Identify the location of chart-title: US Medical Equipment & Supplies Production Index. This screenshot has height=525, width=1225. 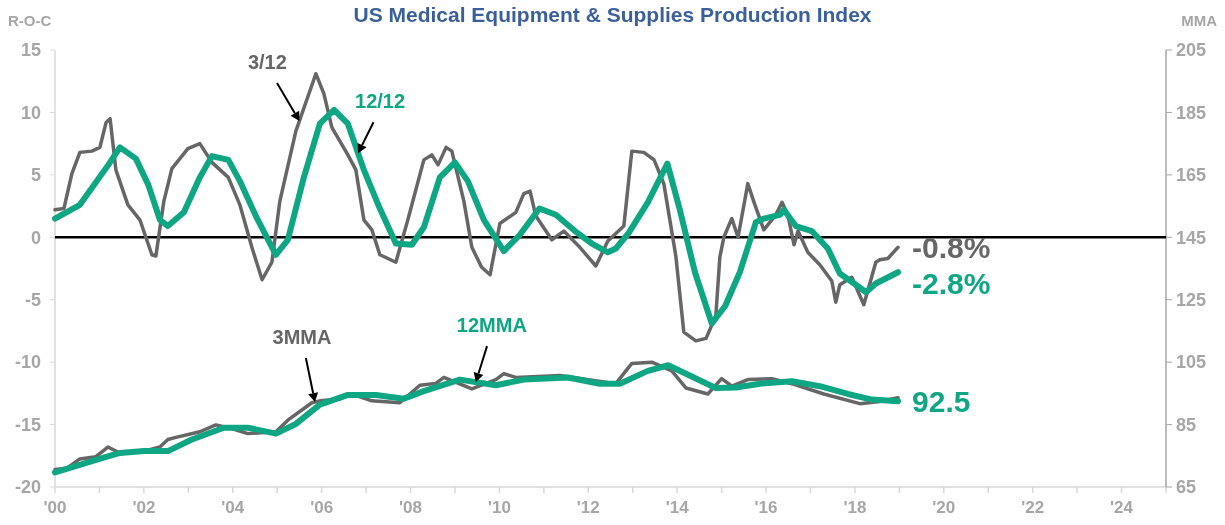
(612, 14).